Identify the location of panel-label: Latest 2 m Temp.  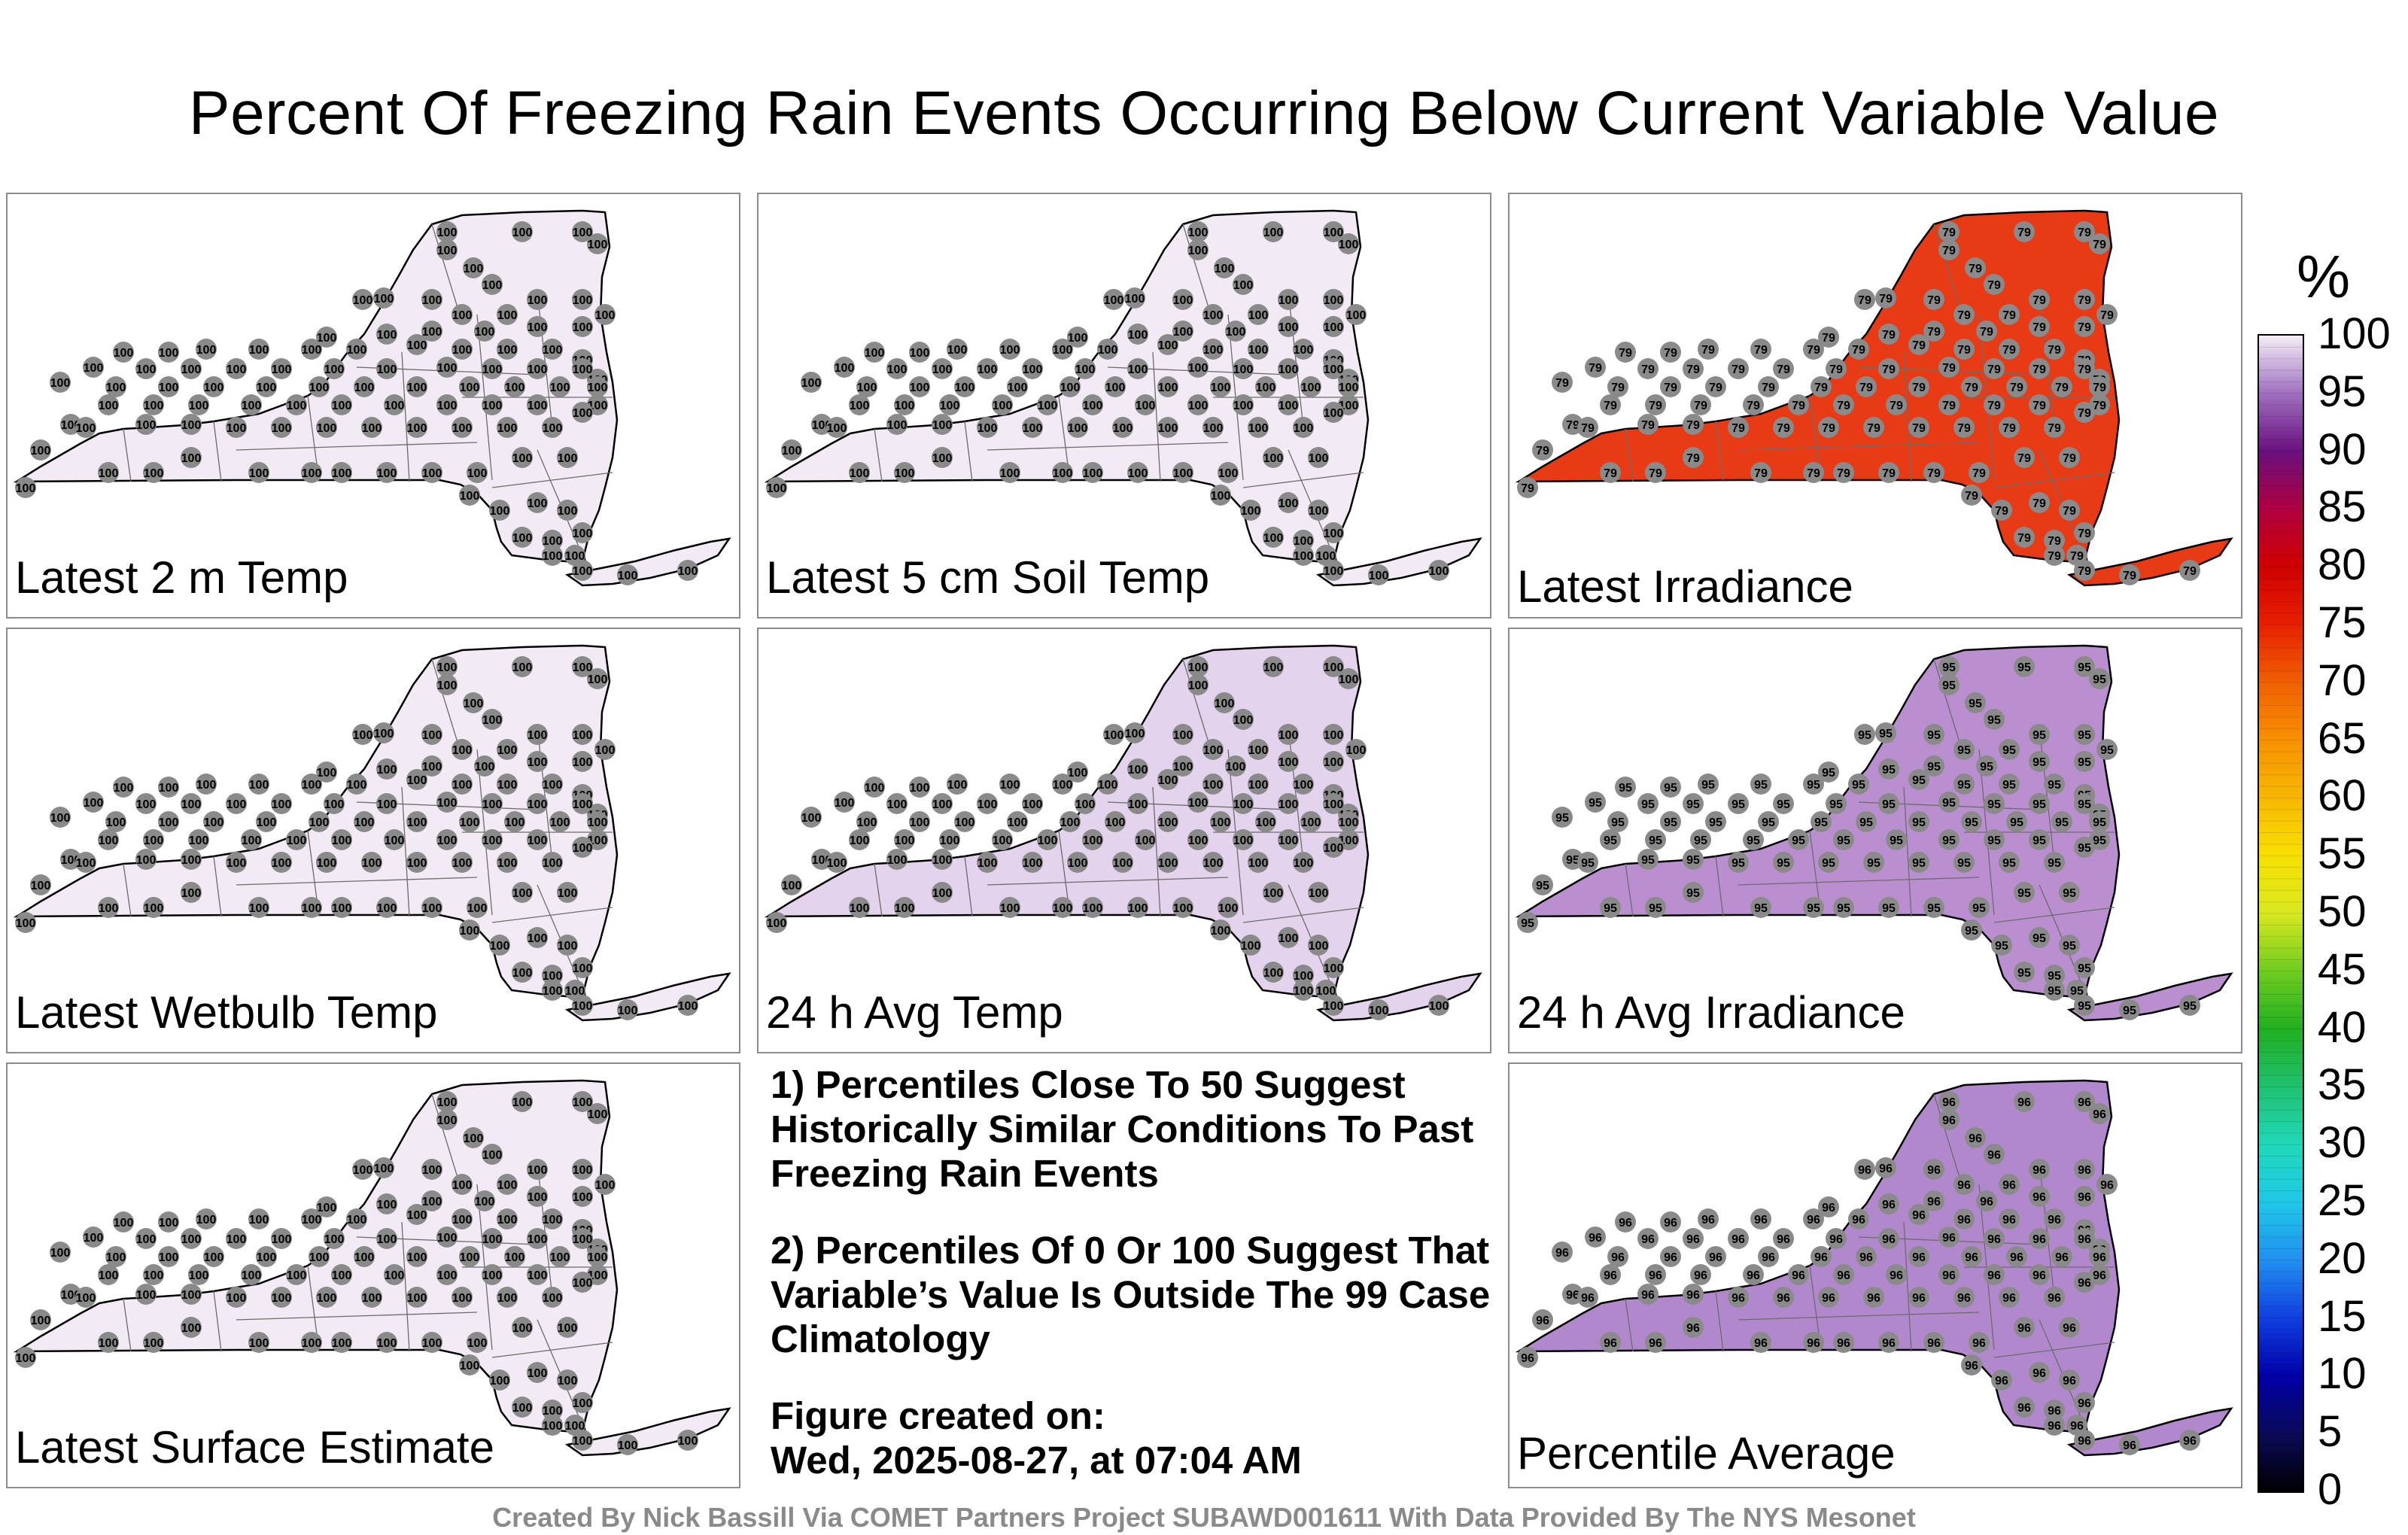
(181, 577).